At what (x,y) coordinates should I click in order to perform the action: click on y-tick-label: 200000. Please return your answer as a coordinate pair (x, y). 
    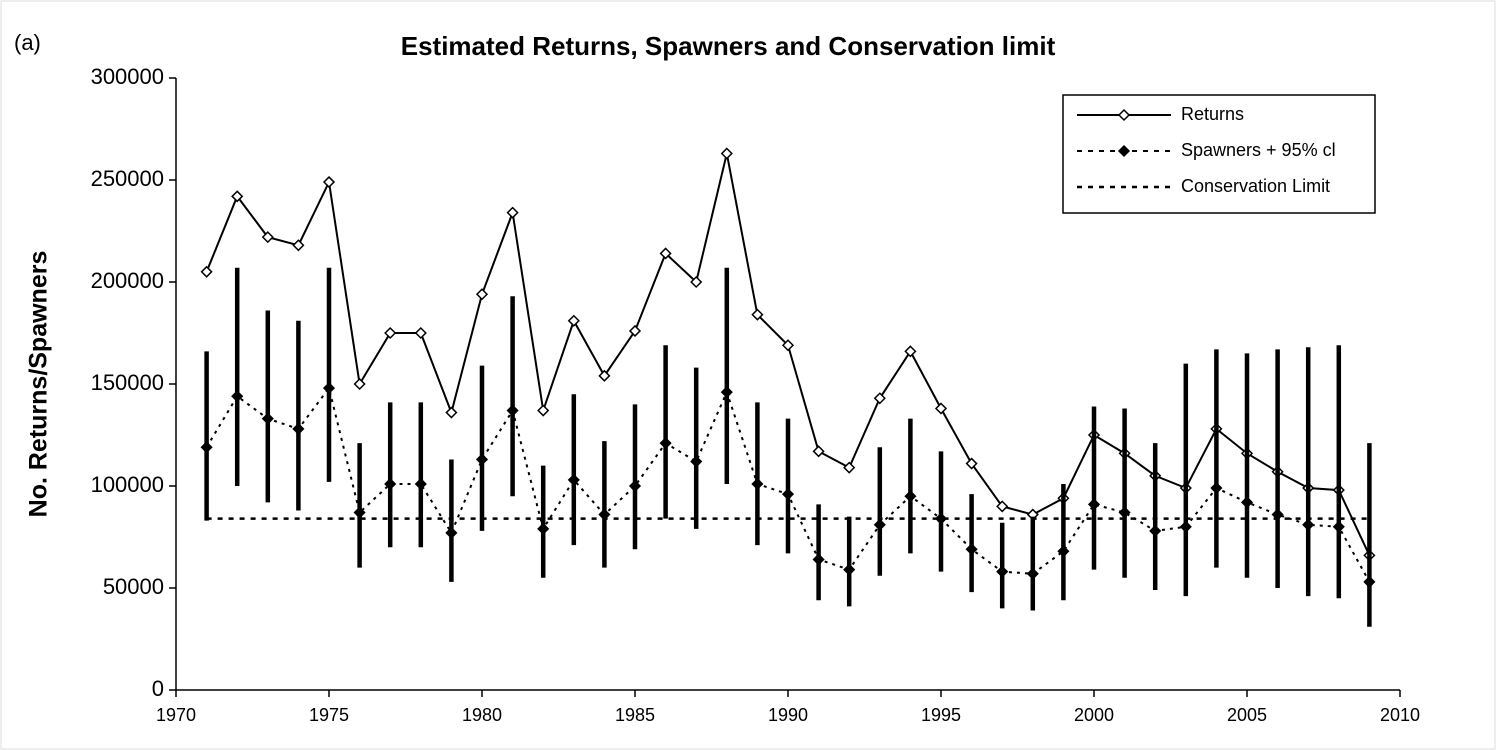
    Looking at the image, I should click on (127, 280).